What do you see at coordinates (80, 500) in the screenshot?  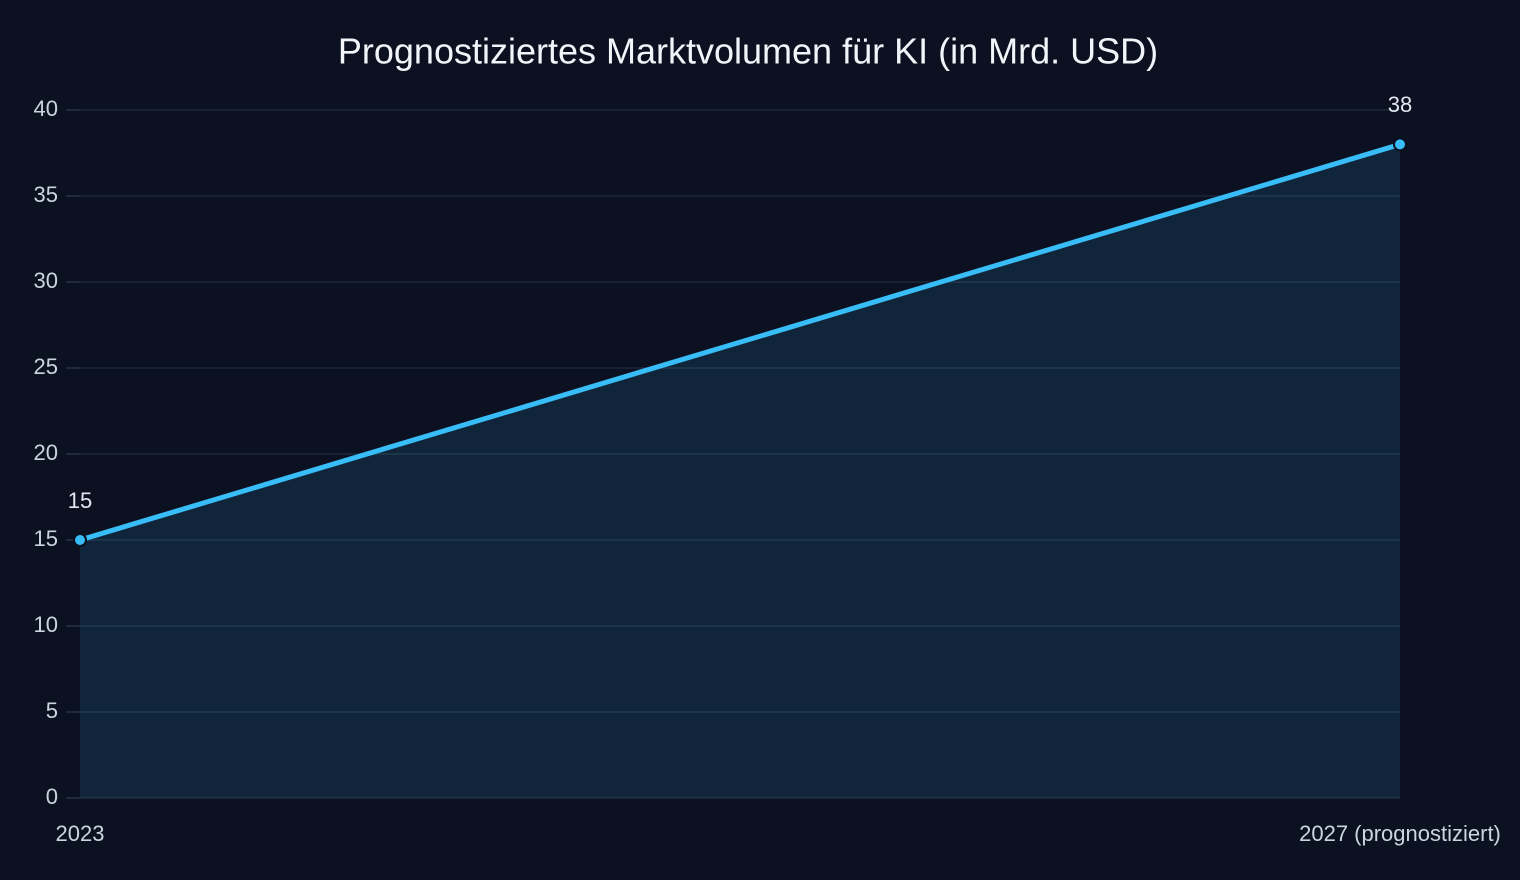 I see `value-label: 15` at bounding box center [80, 500].